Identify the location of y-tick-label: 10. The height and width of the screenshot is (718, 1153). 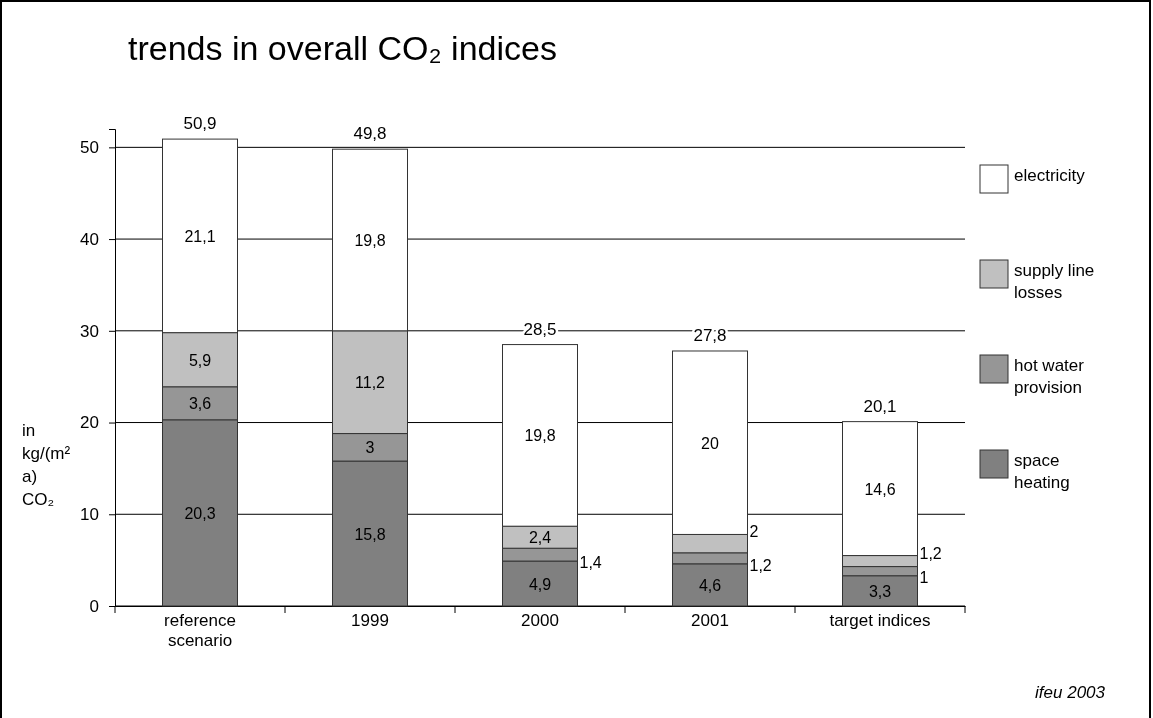
(89, 515).